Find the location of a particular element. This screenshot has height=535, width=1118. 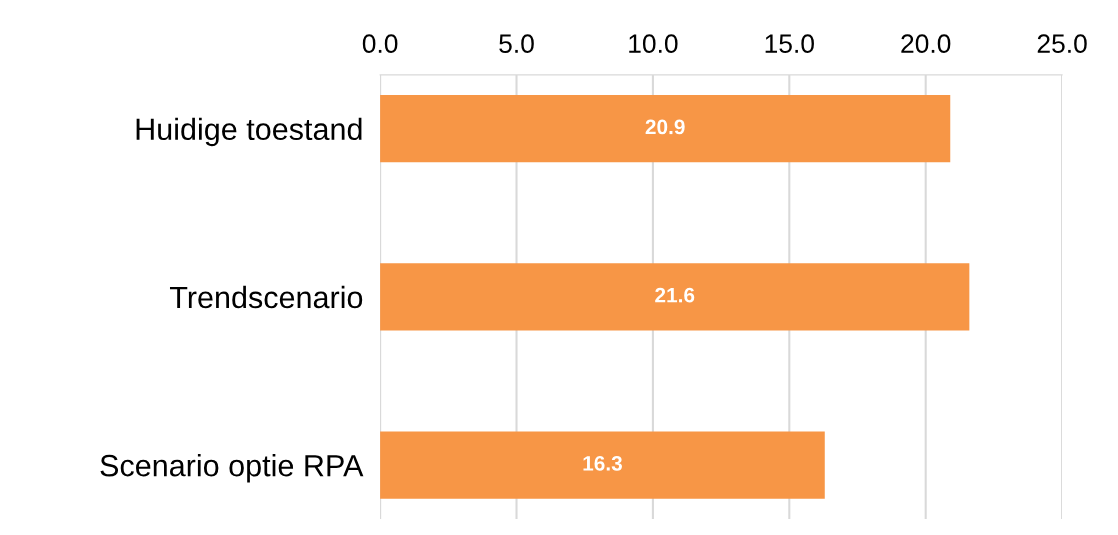

data-label: 16.3 is located at coordinates (602, 463).